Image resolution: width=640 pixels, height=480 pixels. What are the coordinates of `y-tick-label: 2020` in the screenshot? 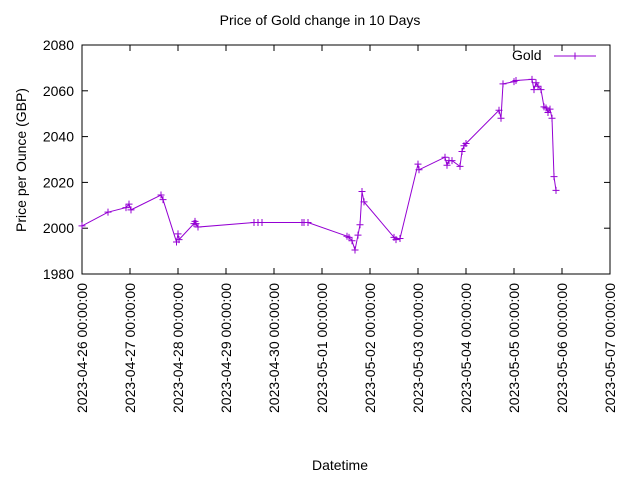 It's located at (58, 182).